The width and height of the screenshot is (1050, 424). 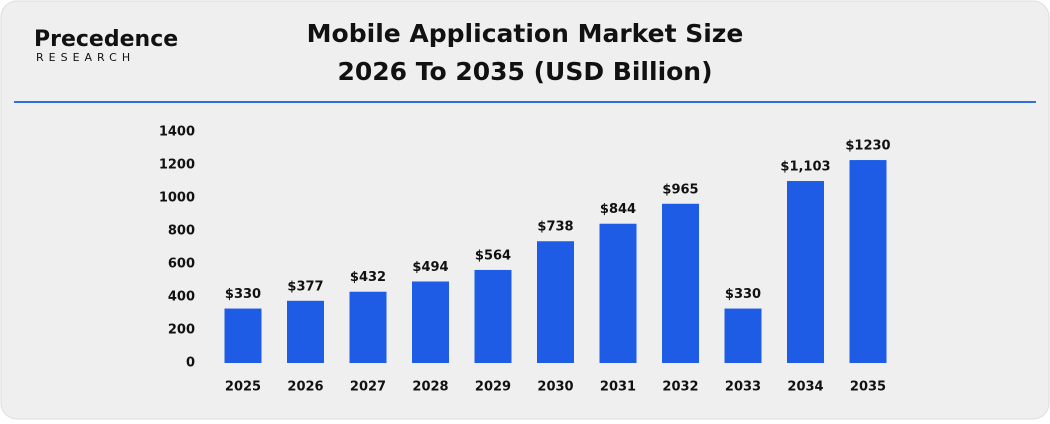 I want to click on value-label: $494, so click(x=430, y=267).